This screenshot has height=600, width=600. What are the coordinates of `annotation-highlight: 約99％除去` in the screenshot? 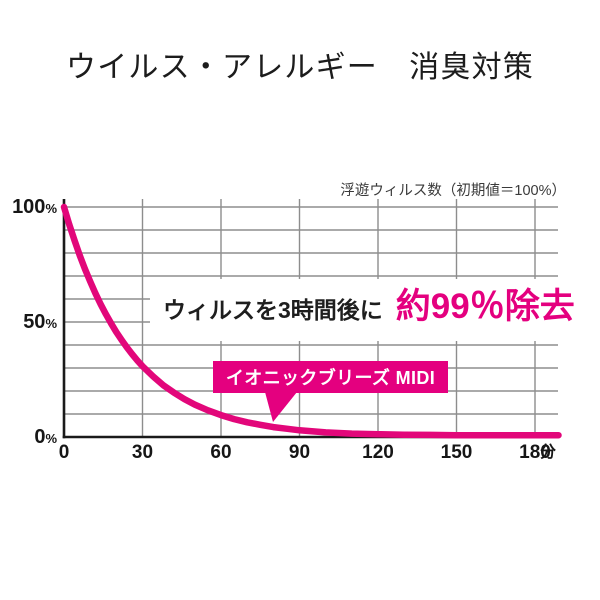 It's located at (485, 306).